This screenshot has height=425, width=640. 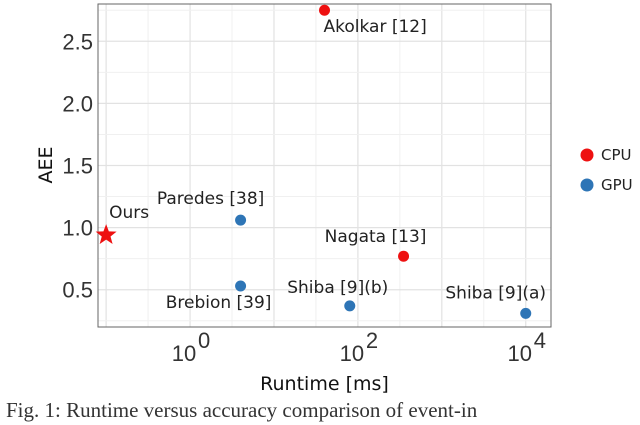 I want to click on y-tick-label: 0.5, so click(x=77, y=290).